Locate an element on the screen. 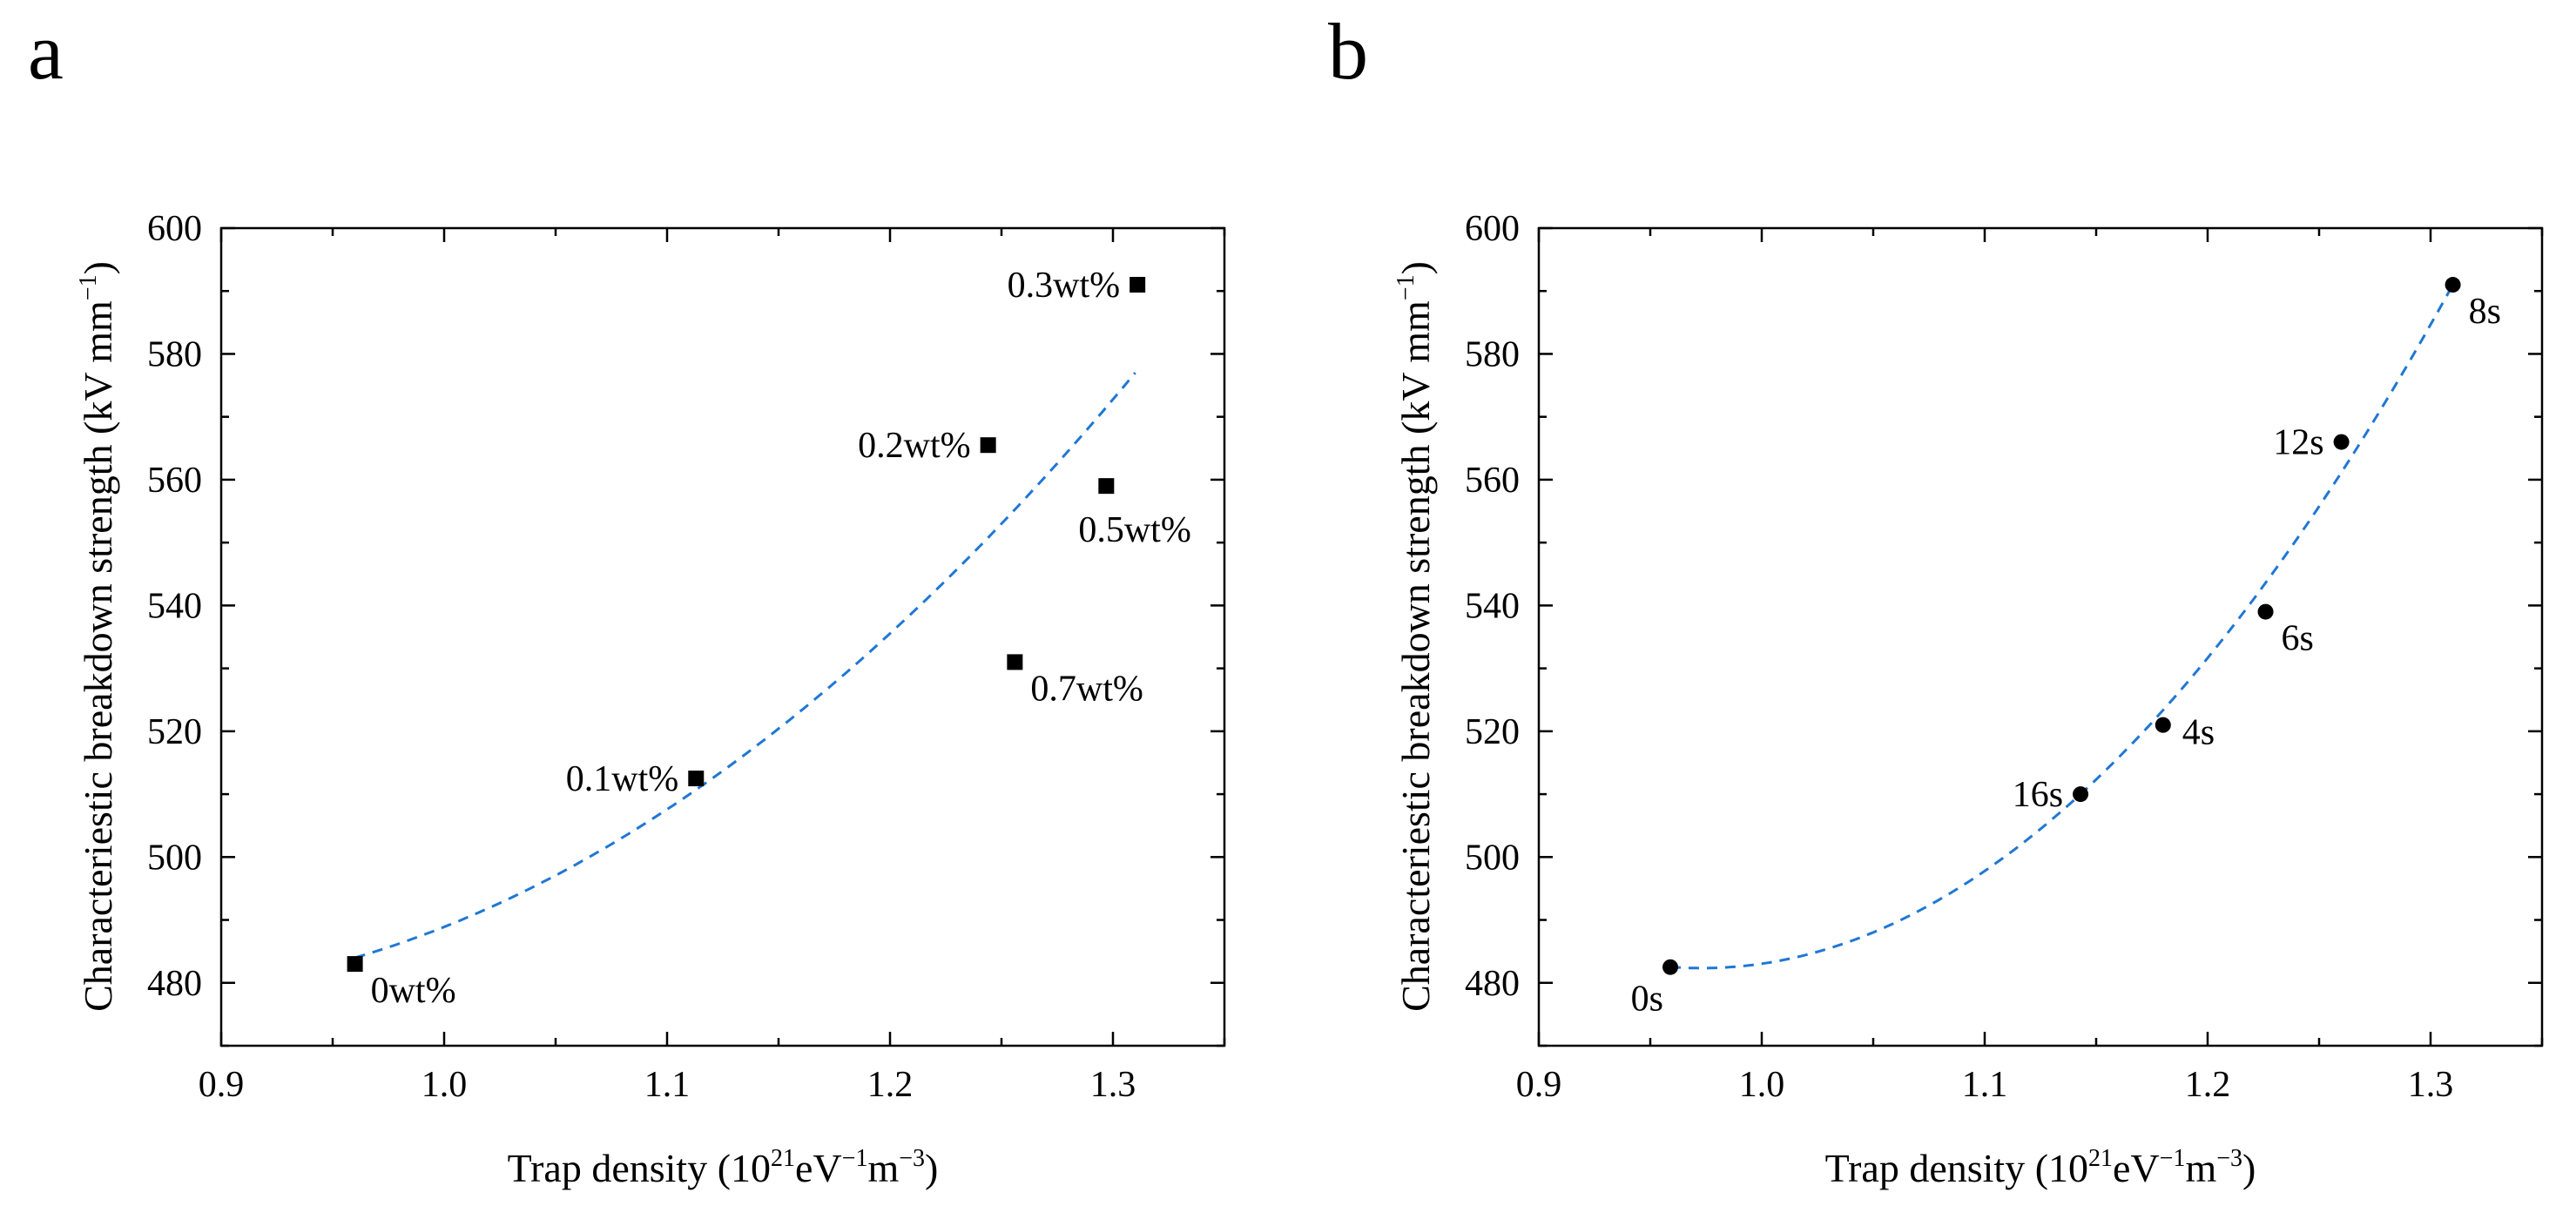  fit-curve-group-a is located at coordinates (745, 666).